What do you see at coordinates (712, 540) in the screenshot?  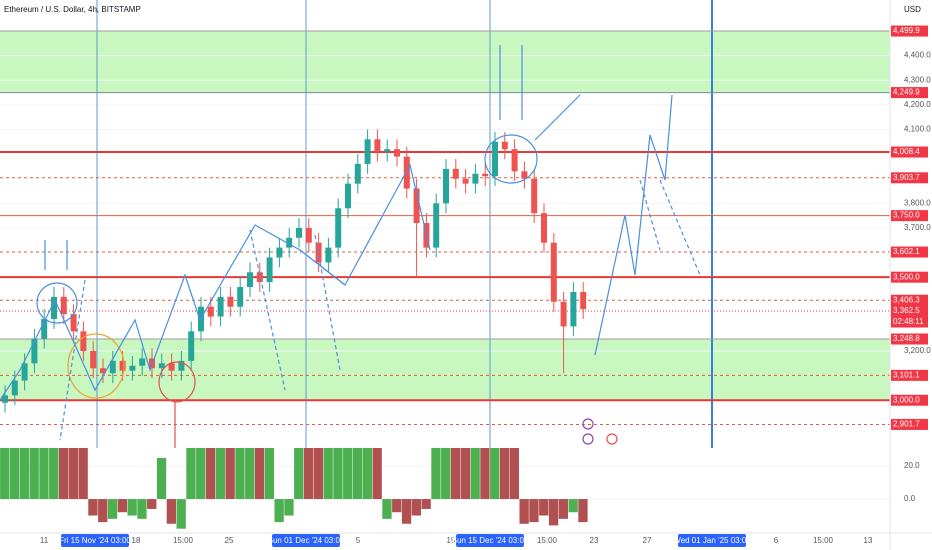 I see `x-tick-label: Wed 01 Jan '25 03:00` at bounding box center [712, 540].